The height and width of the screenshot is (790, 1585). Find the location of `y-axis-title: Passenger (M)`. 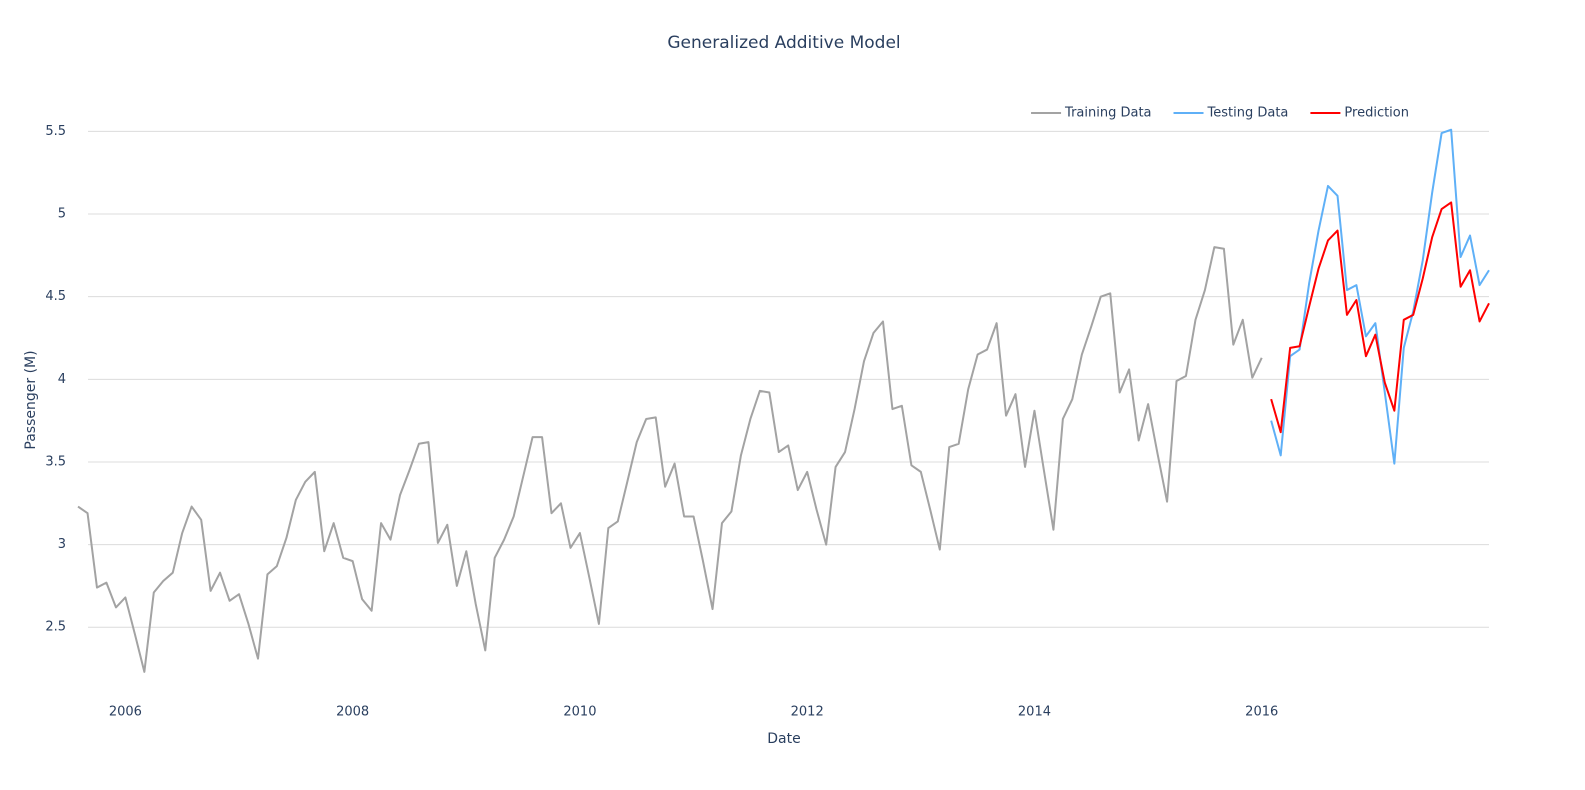

y-axis-title: Passenger (M) is located at coordinates (31, 399).